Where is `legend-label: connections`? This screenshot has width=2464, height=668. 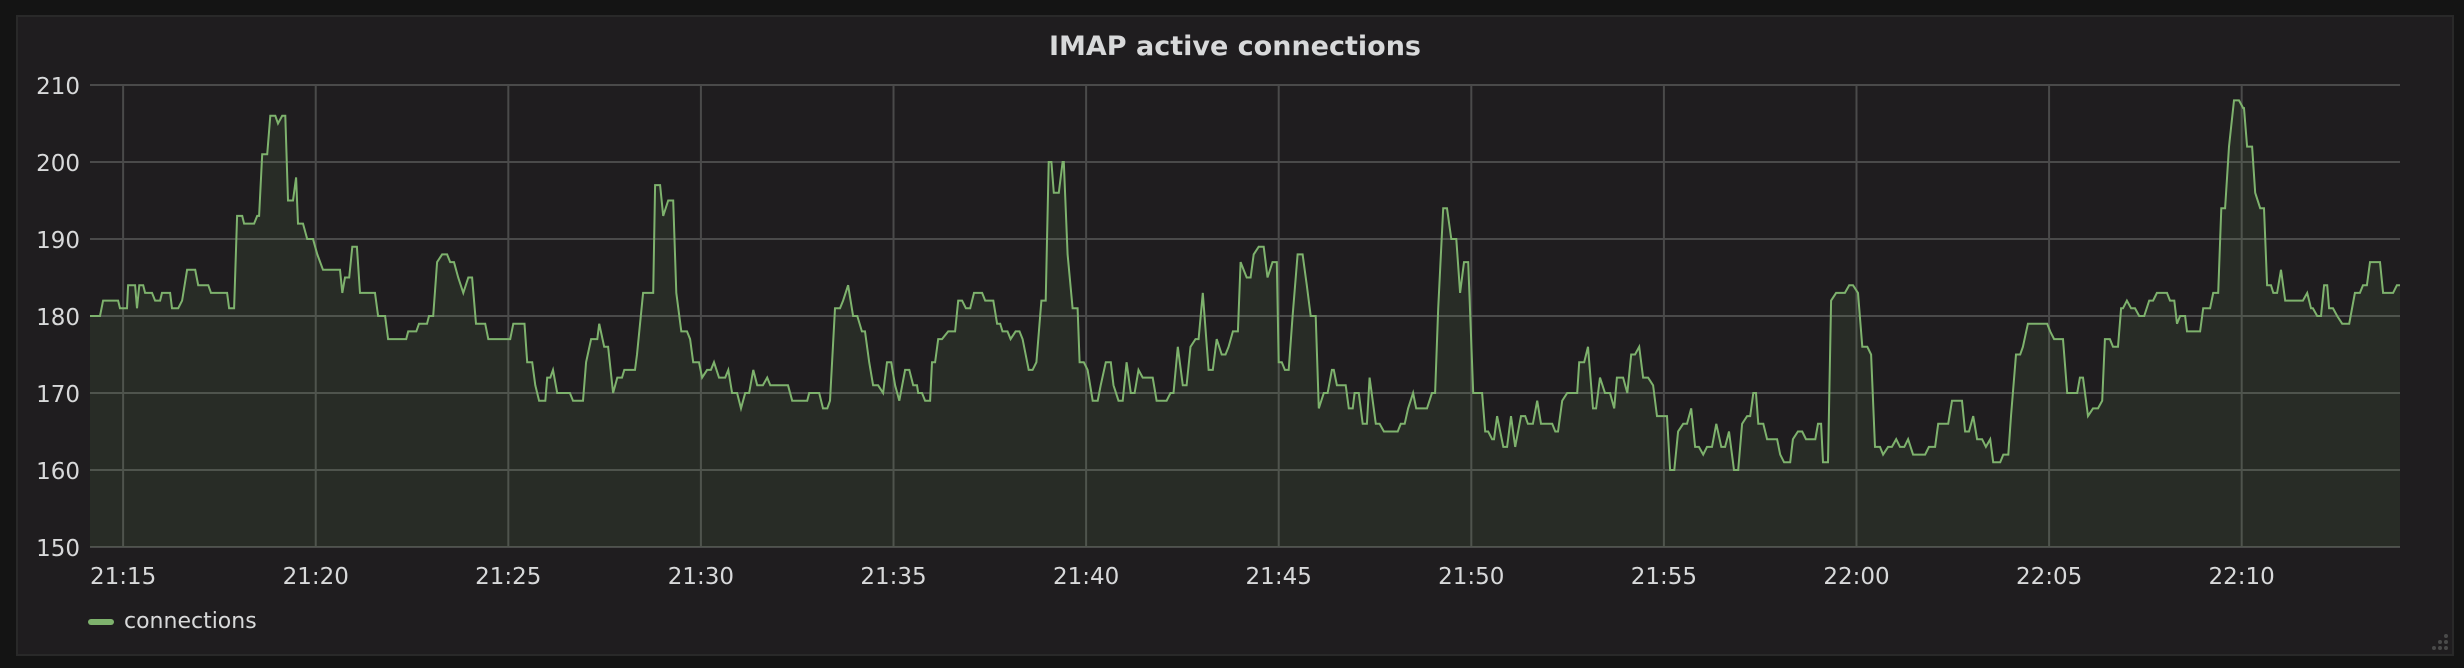 legend-label: connections is located at coordinates (190, 621).